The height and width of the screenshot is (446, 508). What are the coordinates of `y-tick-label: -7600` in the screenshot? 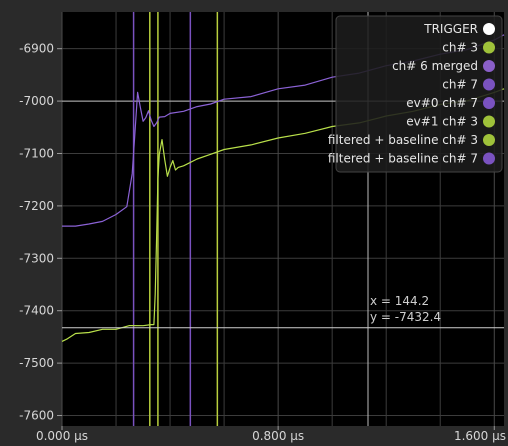 It's located at (36, 416).